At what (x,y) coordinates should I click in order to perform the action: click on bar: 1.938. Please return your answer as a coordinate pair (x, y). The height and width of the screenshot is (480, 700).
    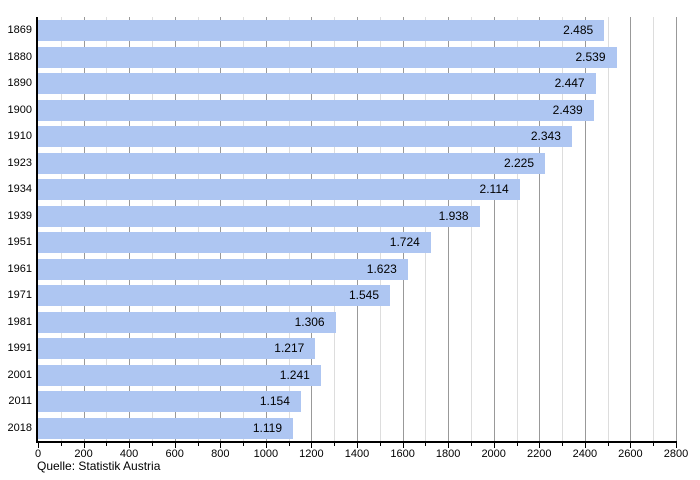
    Looking at the image, I should click on (259, 216).